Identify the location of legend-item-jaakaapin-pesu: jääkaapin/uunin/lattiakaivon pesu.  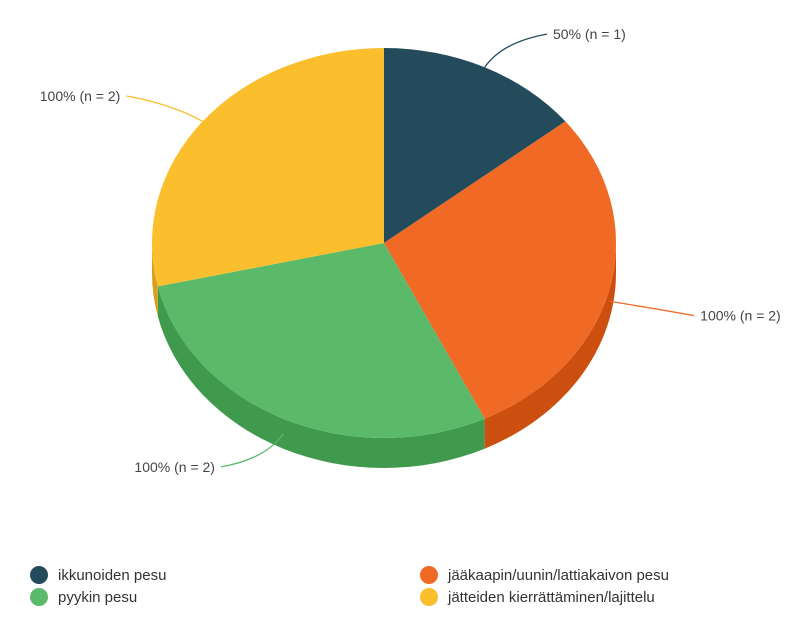
(544, 575).